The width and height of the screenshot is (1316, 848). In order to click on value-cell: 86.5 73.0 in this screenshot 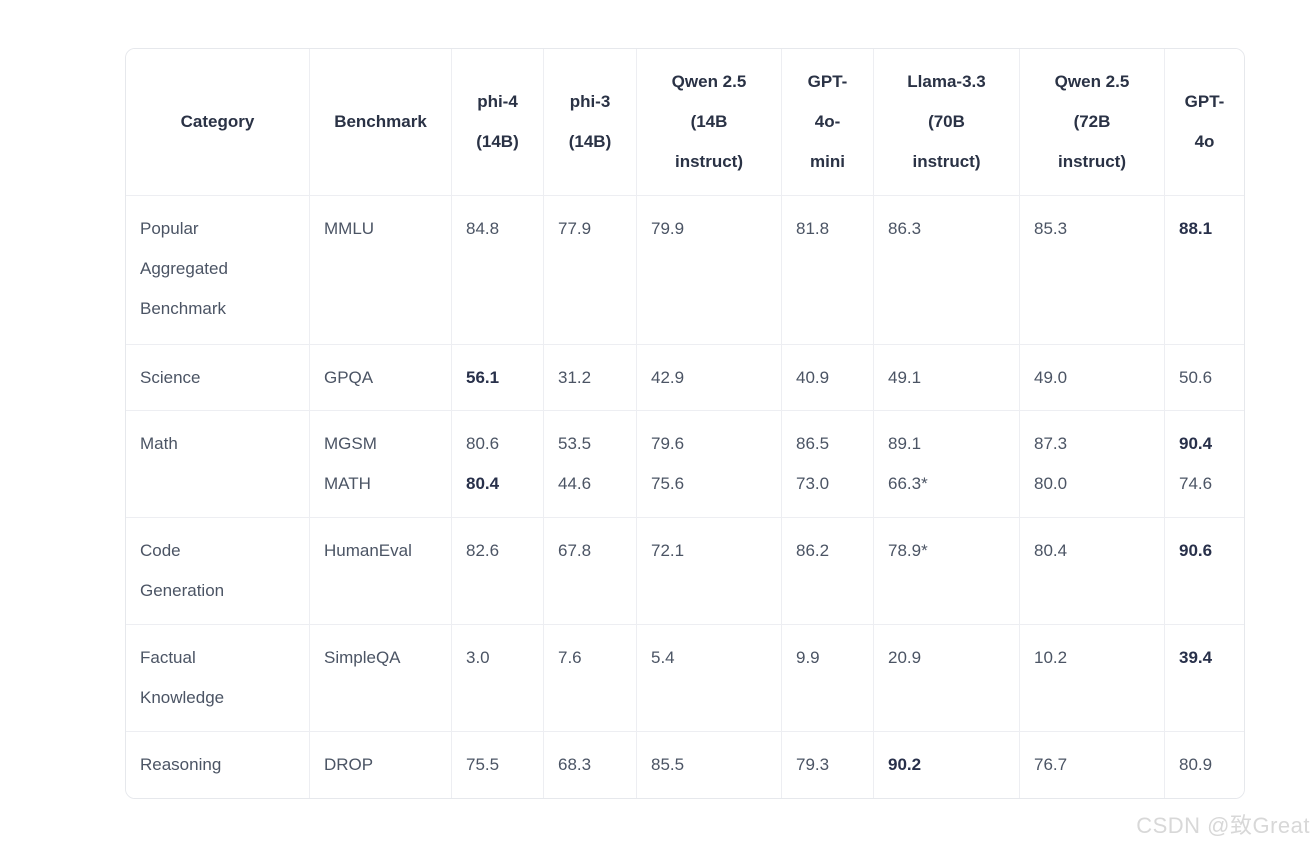, I will do `click(828, 464)`.